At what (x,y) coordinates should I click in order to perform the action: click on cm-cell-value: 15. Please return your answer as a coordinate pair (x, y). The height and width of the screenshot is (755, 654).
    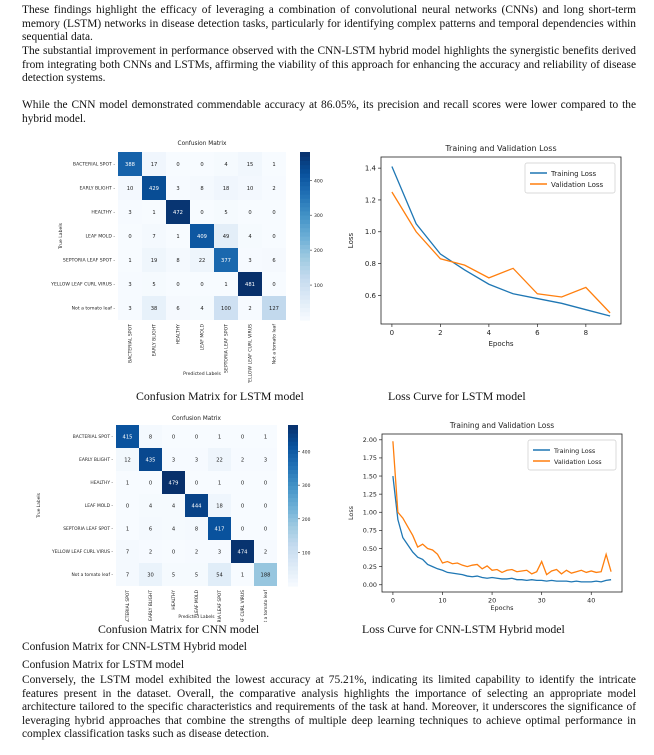
    Looking at the image, I should click on (250, 165).